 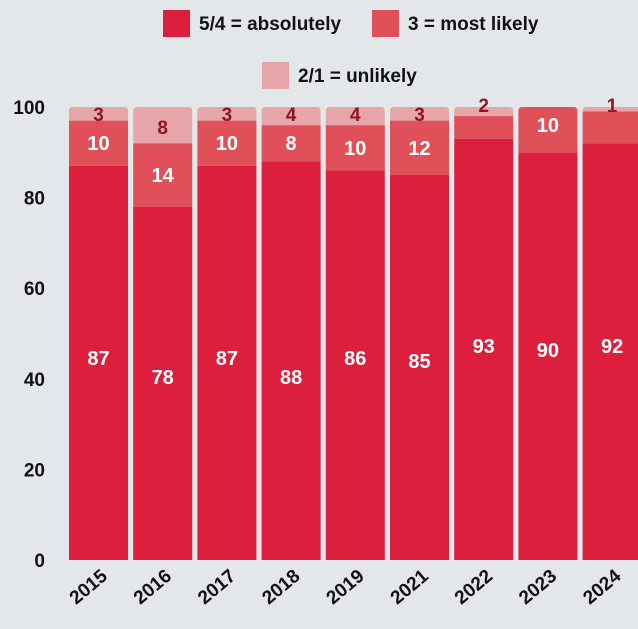 I want to click on x-tick-label: 2021, so click(x=410, y=587).